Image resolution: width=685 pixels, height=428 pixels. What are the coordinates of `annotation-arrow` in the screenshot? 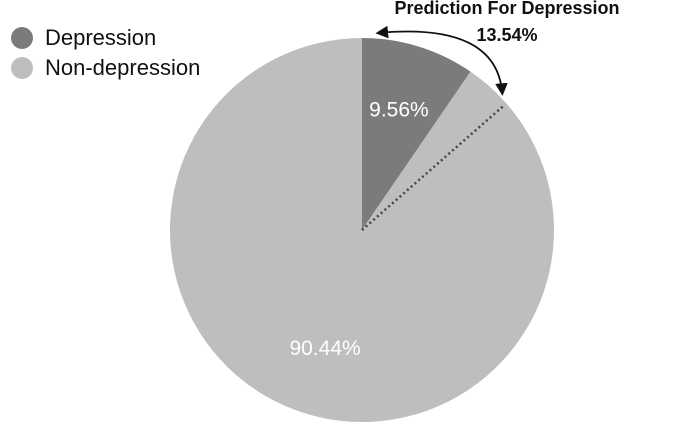 It's located at (441, 60).